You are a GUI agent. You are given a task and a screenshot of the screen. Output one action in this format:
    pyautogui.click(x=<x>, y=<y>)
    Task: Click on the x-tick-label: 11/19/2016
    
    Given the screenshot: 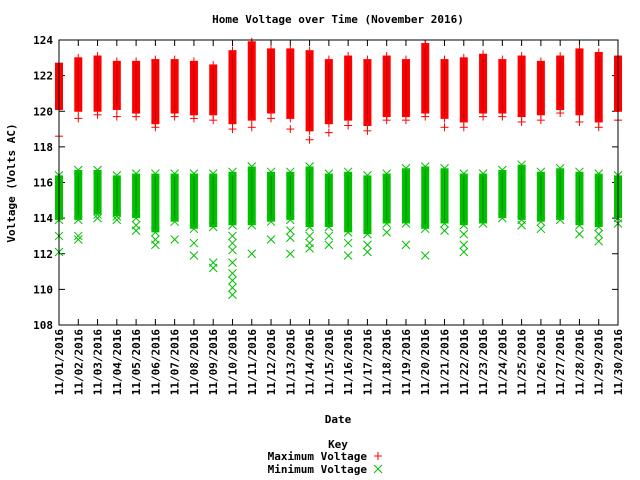 What is the action you would take?
    pyautogui.click(x=406, y=362)
    